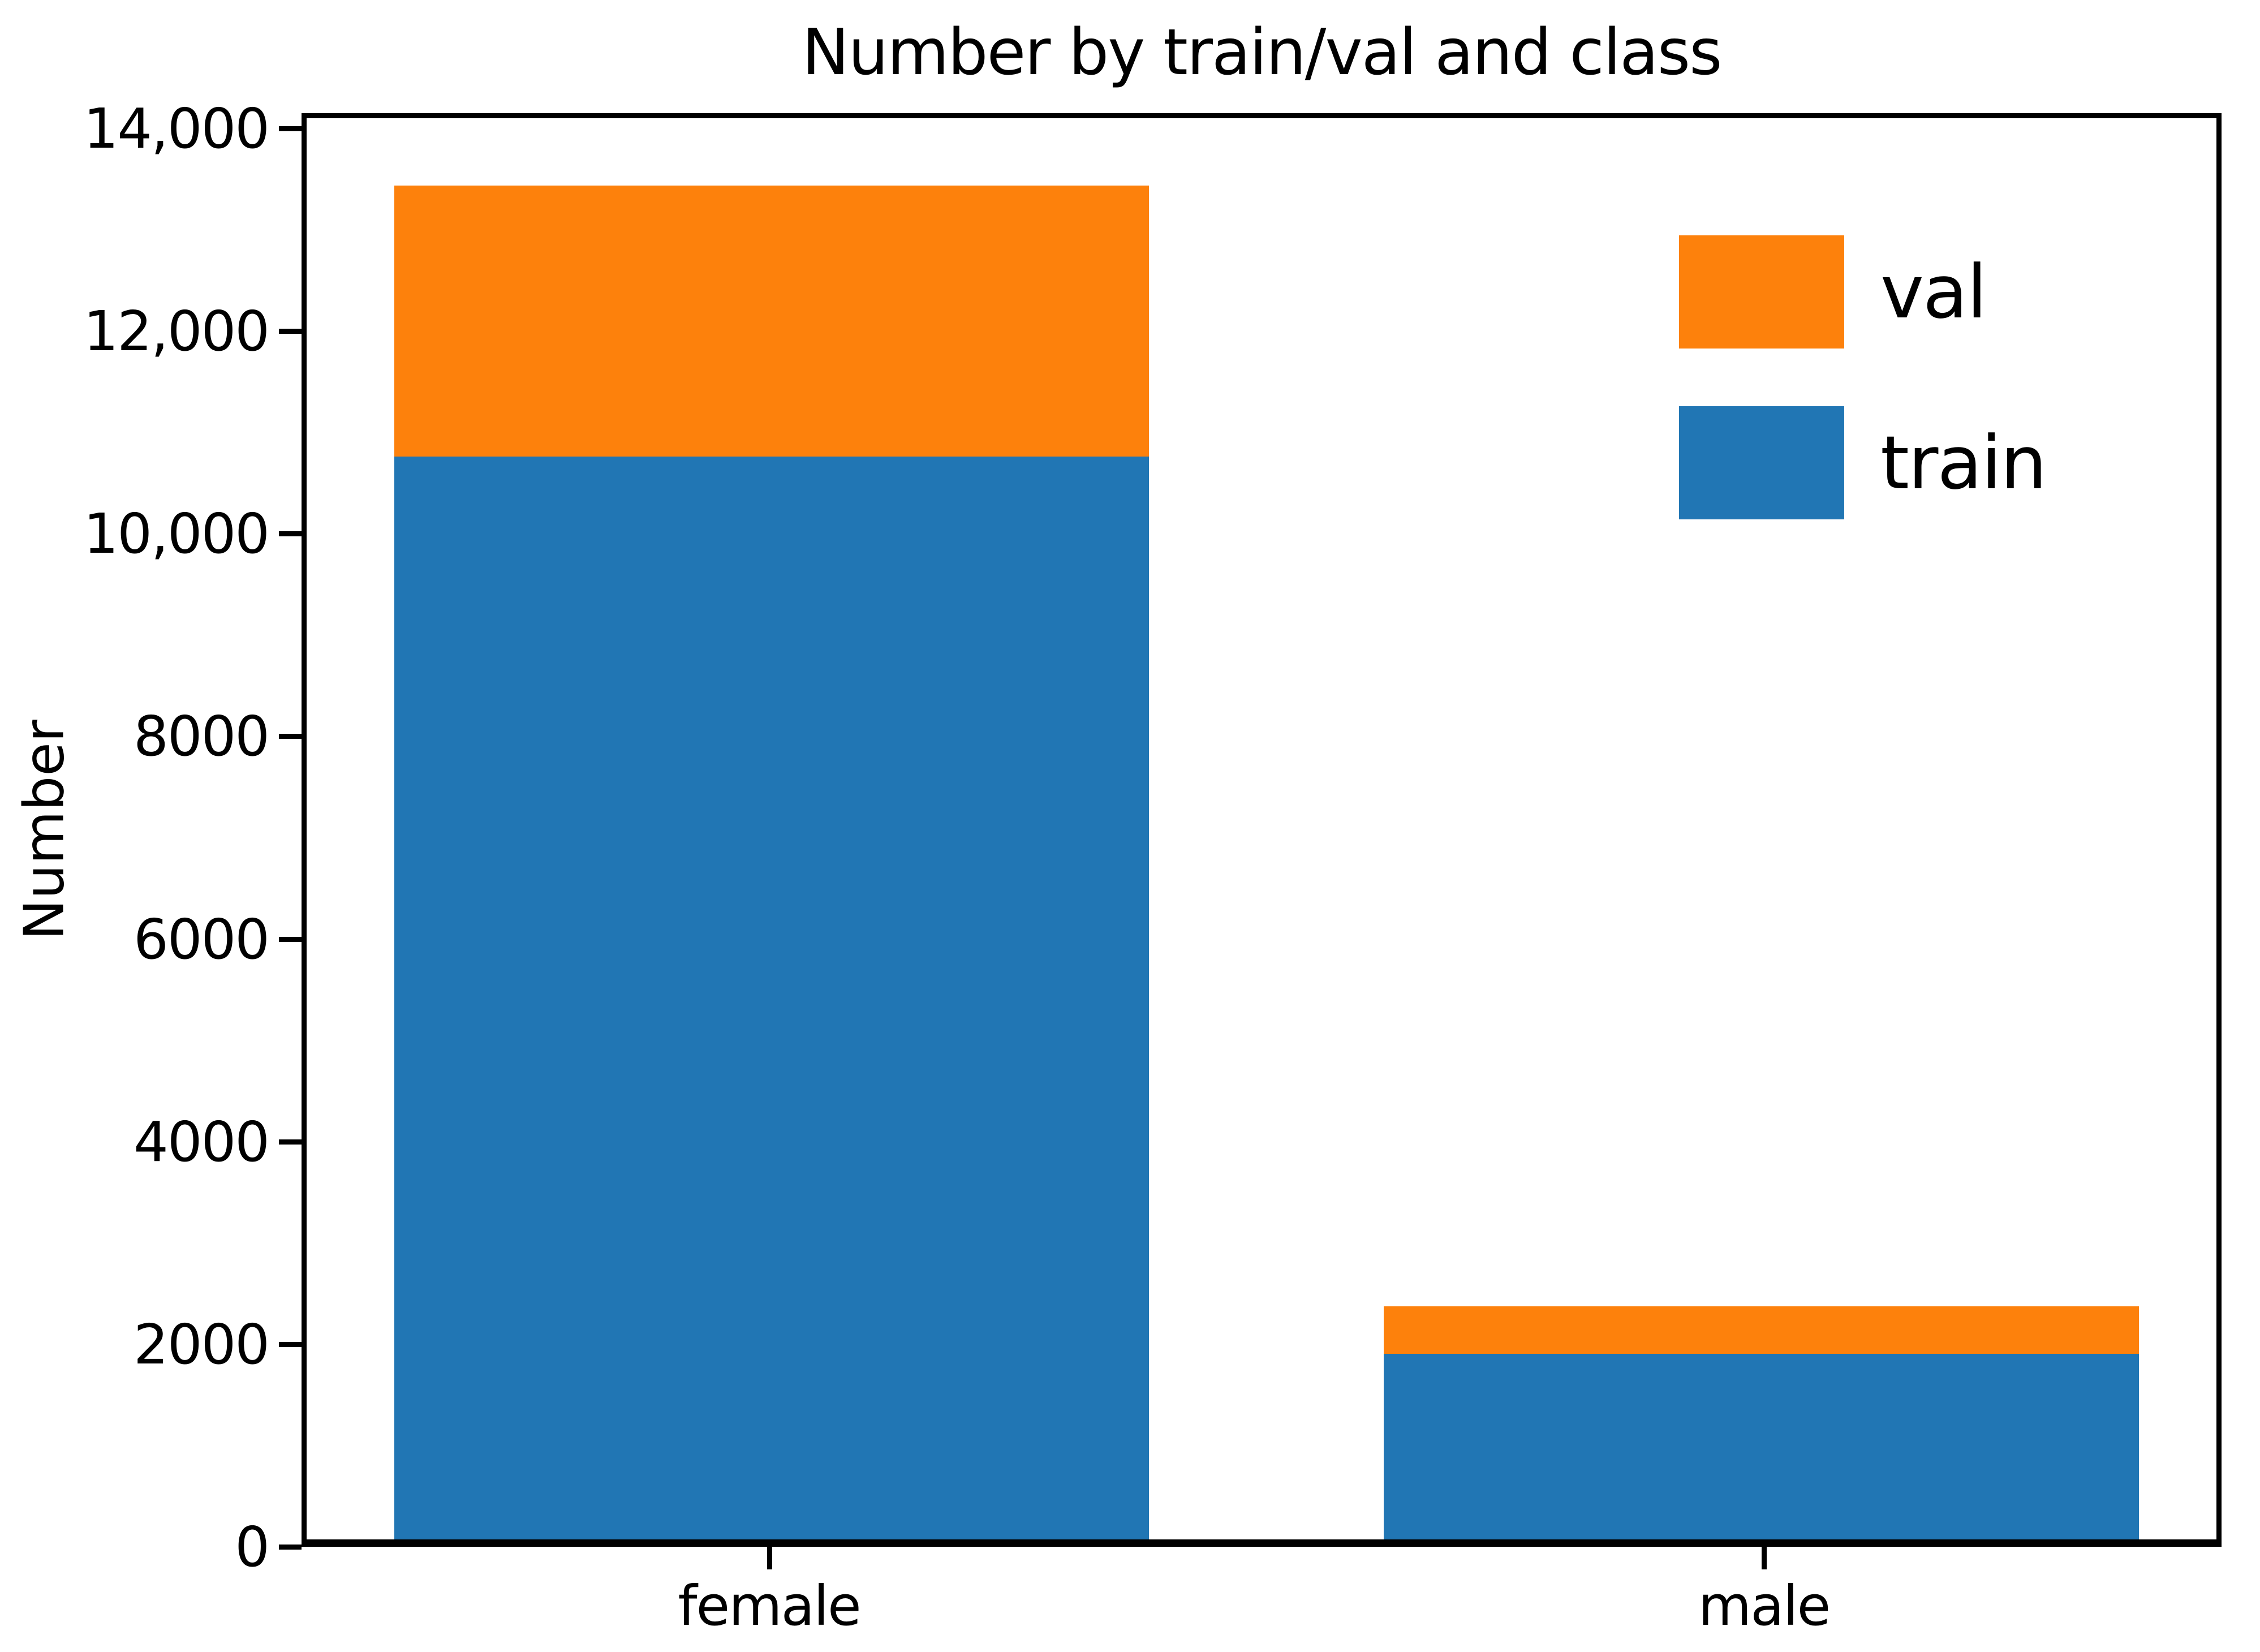 The height and width of the screenshot is (1652, 2260). What do you see at coordinates (1863, 462) in the screenshot?
I see `legend-entry-train: train` at bounding box center [1863, 462].